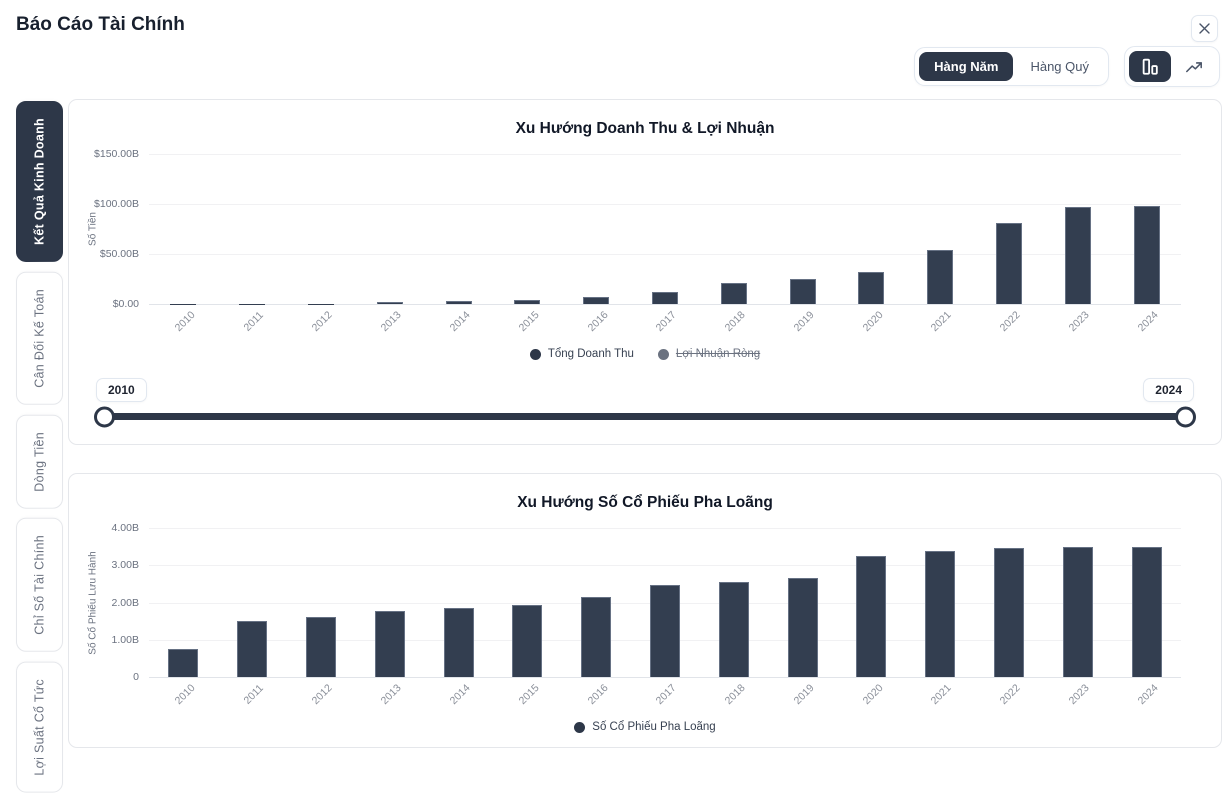  What do you see at coordinates (389, 602) in the screenshot?
I see `bar-slot-2013` at bounding box center [389, 602].